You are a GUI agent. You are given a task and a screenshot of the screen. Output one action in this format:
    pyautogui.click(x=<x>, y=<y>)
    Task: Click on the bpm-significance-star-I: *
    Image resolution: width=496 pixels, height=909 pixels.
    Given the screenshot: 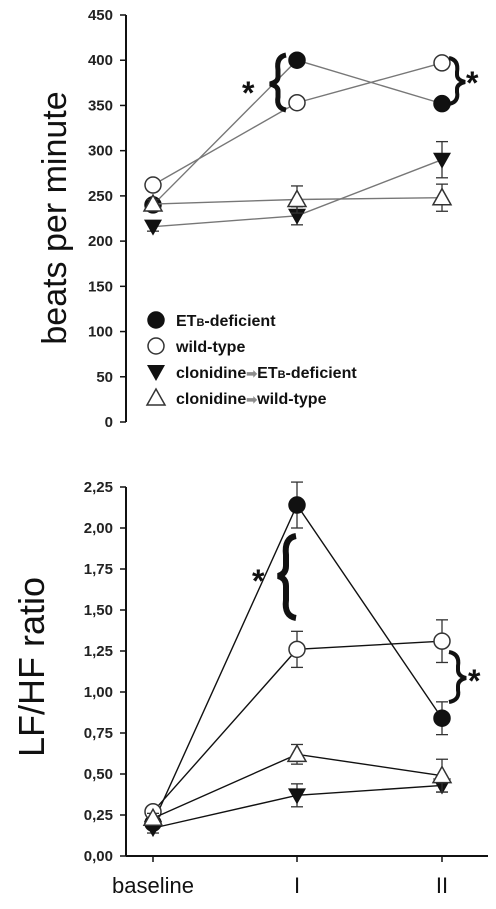 What is the action you would take?
    pyautogui.click(x=248, y=93)
    